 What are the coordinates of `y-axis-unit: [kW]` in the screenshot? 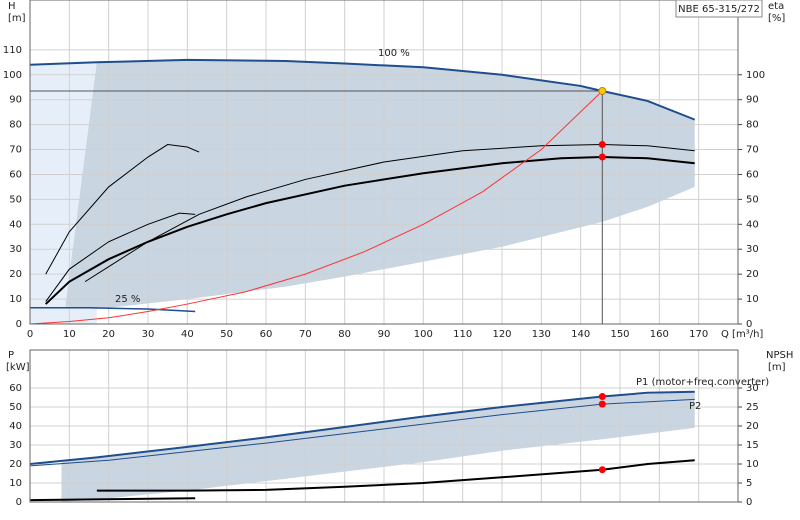 It's located at (18, 367).